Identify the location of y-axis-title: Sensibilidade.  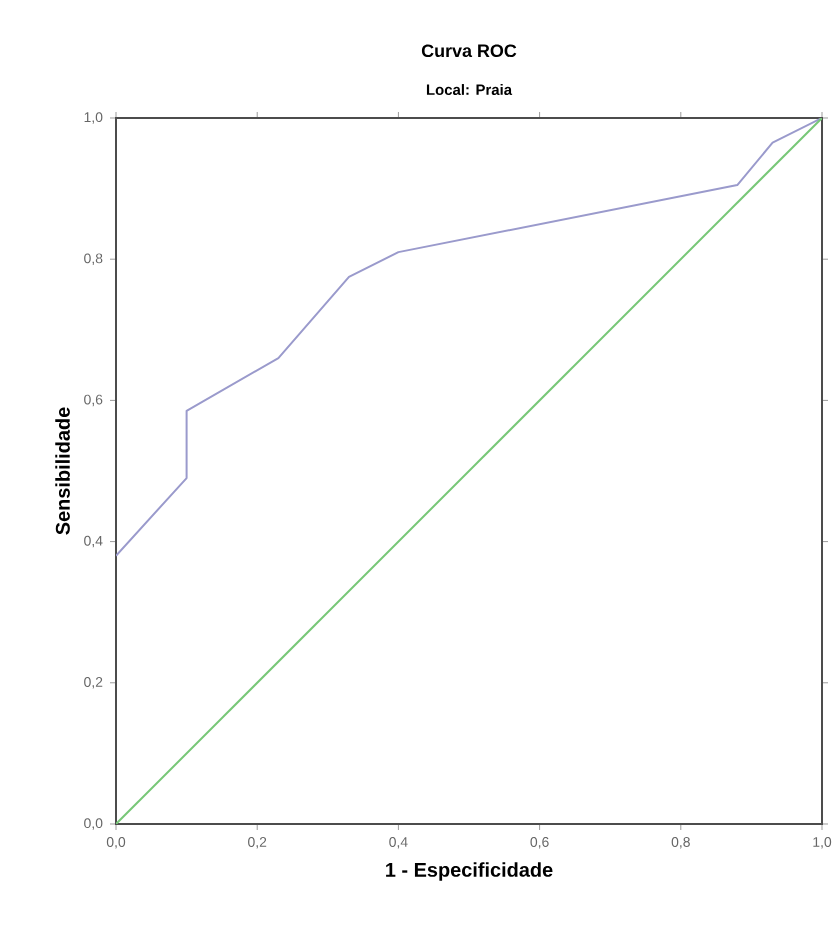
(62, 471).